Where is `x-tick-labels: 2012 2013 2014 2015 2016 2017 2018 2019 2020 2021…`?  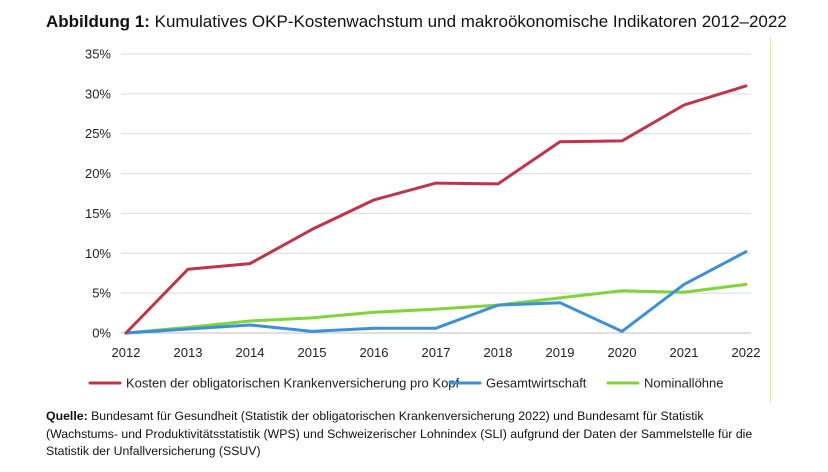 x-tick-labels: 2012 2013 2014 2015 2016 2017 2018 2019 2020 2021… is located at coordinates (436, 352).